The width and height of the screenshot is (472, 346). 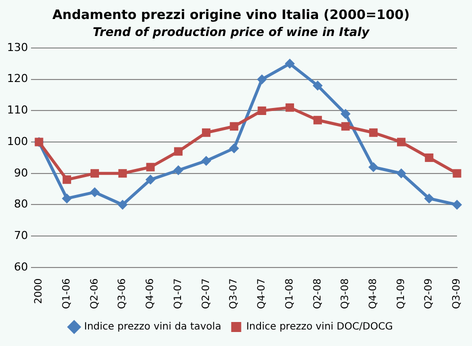 I want to click on x-tick-label: Q1-09, so click(x=401, y=294).